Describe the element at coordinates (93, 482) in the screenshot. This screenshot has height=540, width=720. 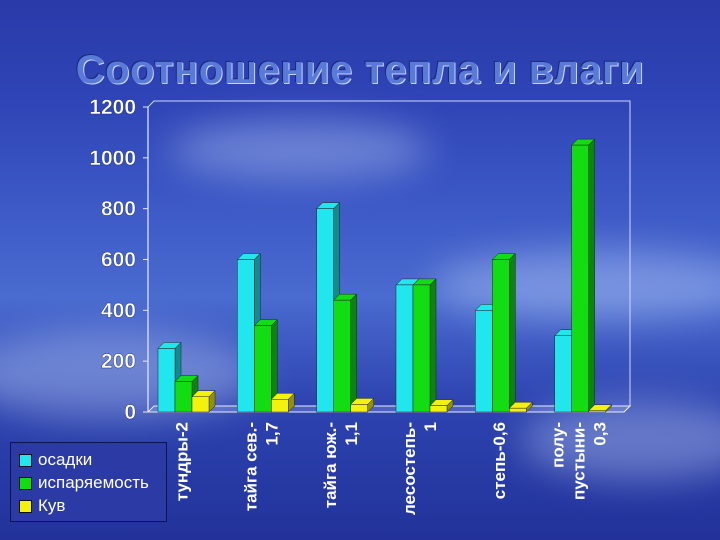
I see `legend-label-isparyaemost: испаряемость` at that location.